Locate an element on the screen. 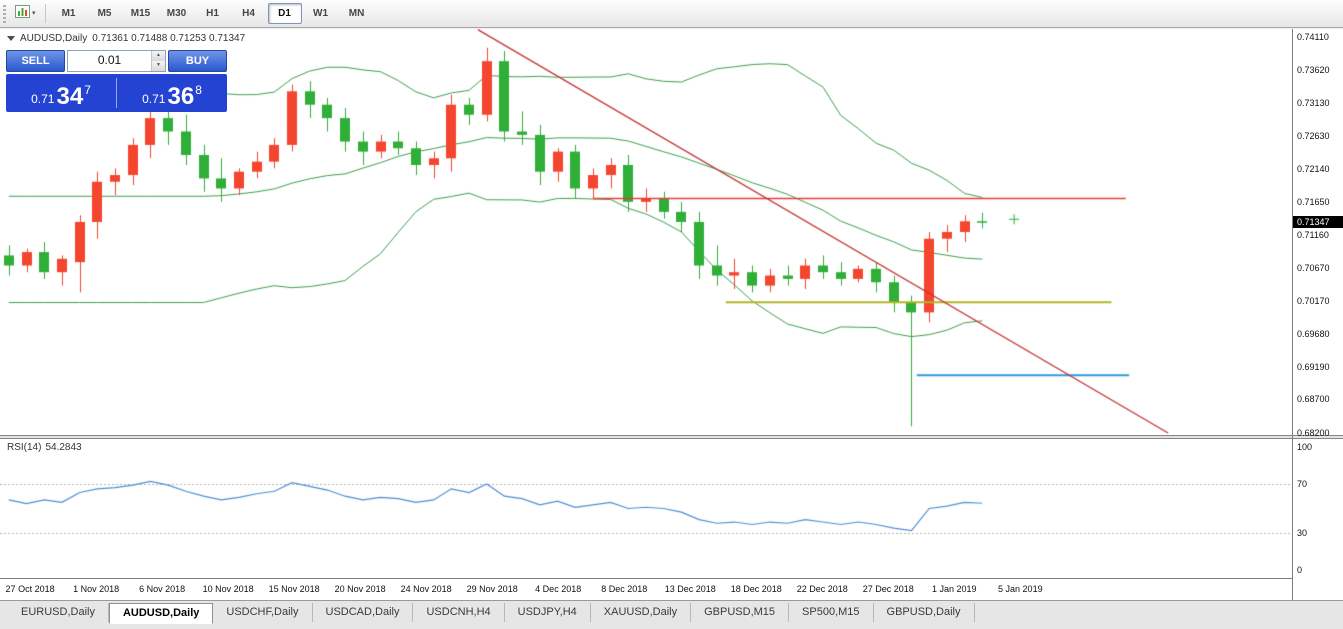  date-axis-label: 4 Dec 2018 is located at coordinates (558, 589).